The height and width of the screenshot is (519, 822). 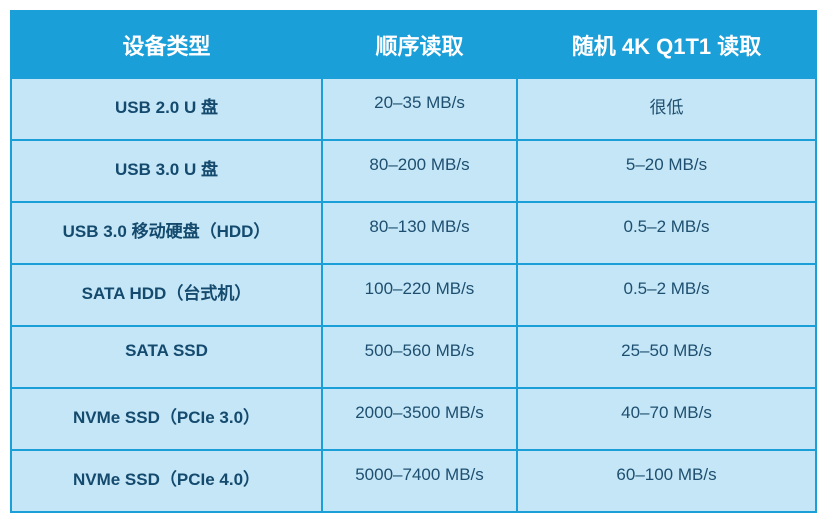 I want to click on speed-cell: 500–560 MB/s, so click(x=419, y=357).